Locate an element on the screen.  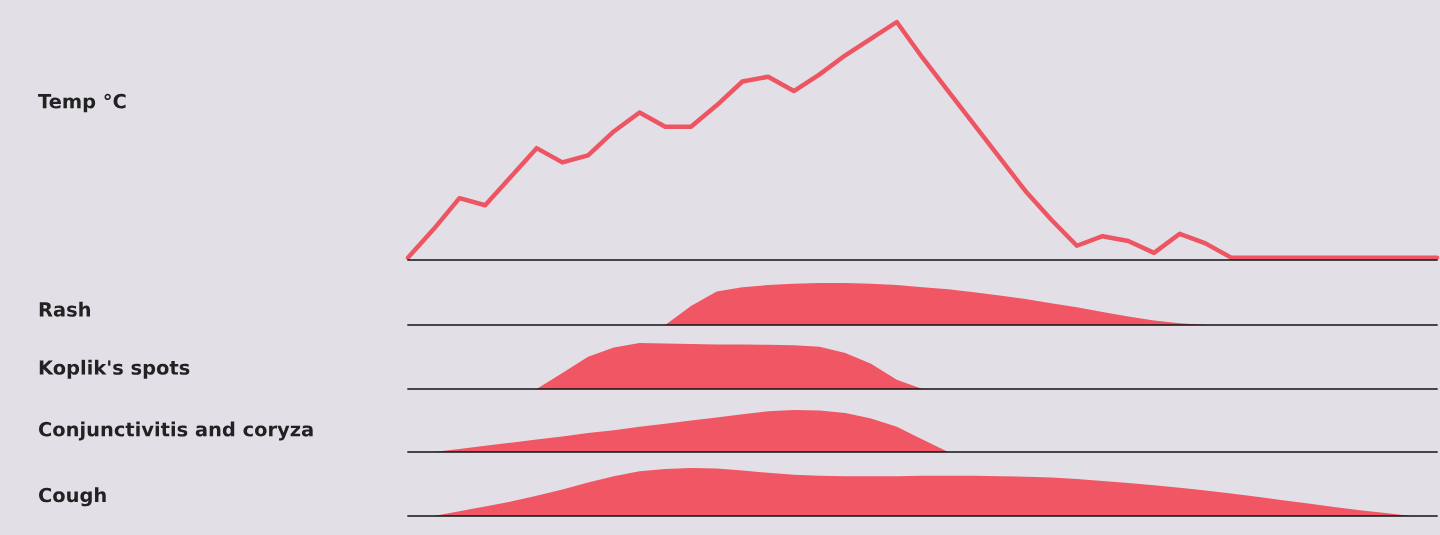
y-axis-title: Conjunctivitis and coryza is located at coordinates (175, 431).